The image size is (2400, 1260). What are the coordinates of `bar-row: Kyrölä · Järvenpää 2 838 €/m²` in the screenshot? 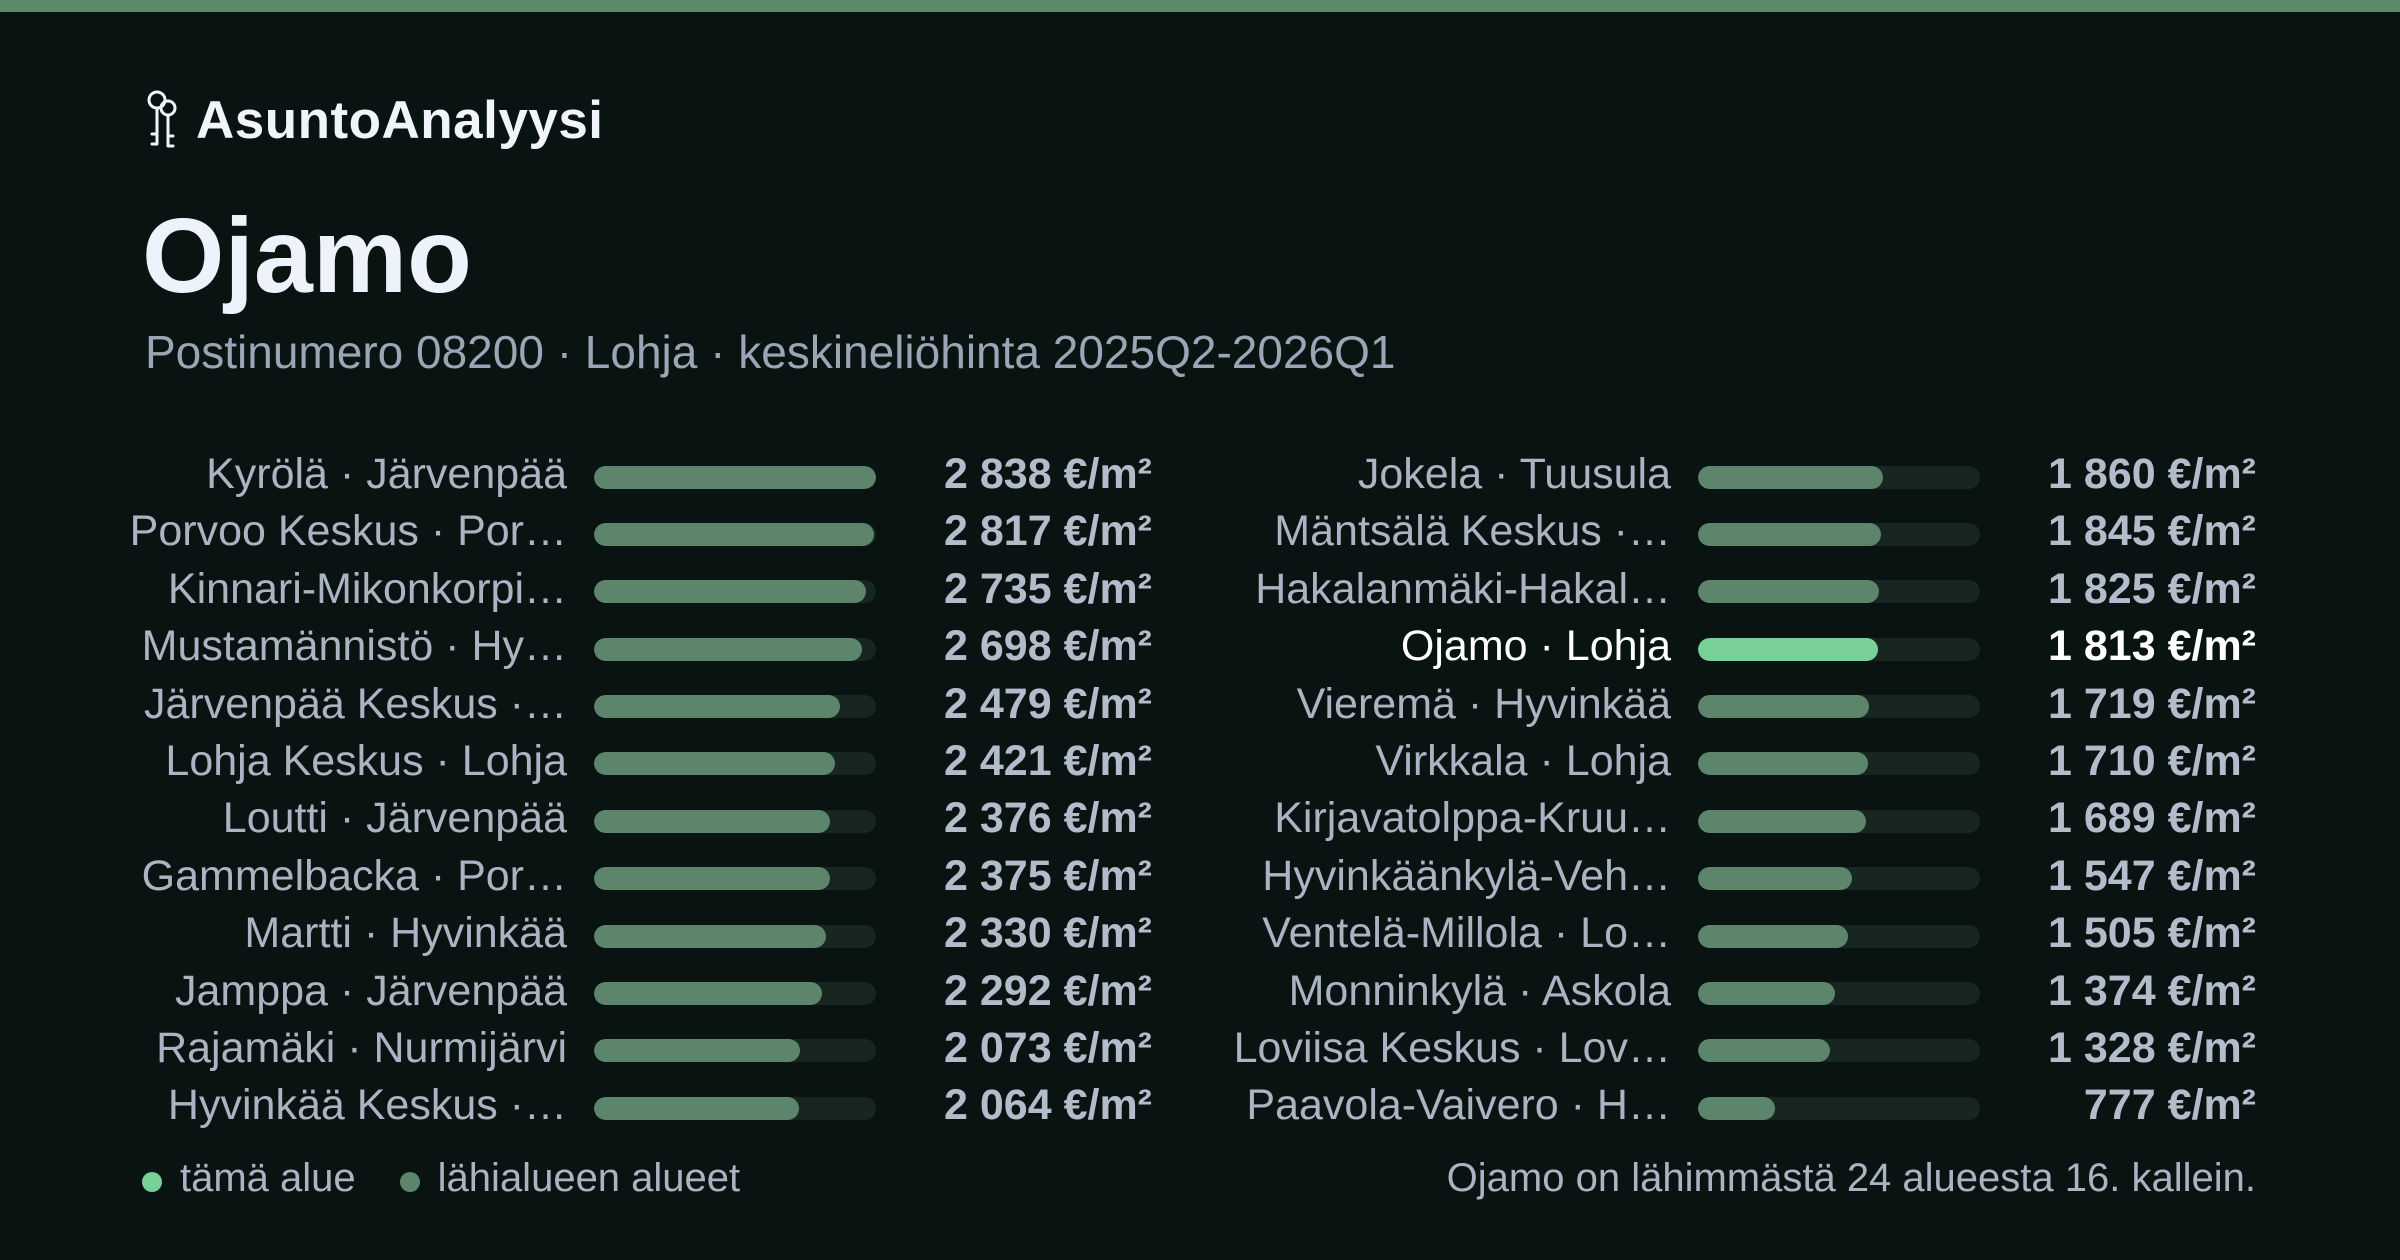 It's located at (647, 474).